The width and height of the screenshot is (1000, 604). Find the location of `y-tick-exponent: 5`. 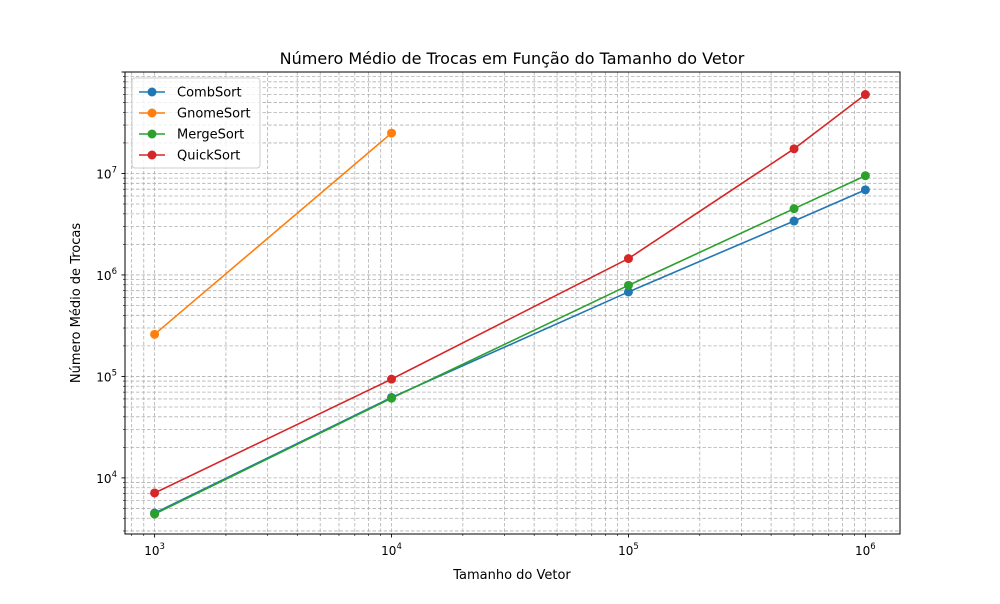

y-tick-exponent: 5 is located at coordinates (114, 373).